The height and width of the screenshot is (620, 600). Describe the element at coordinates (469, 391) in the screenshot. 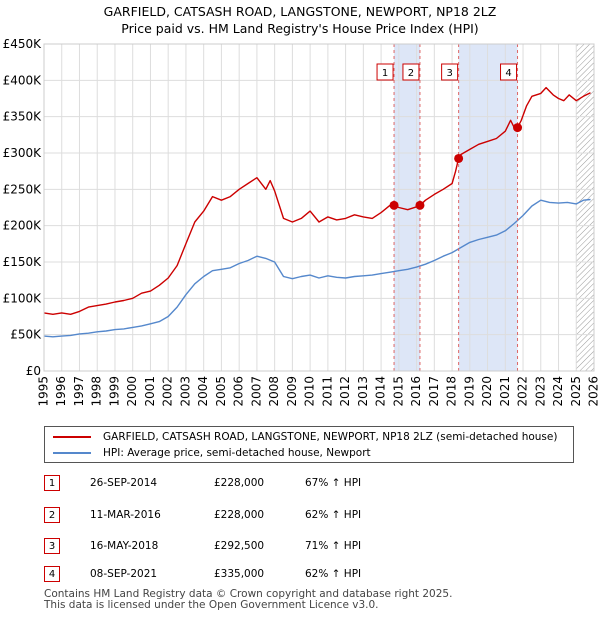

I see `x-tick-label: 2019` at that location.